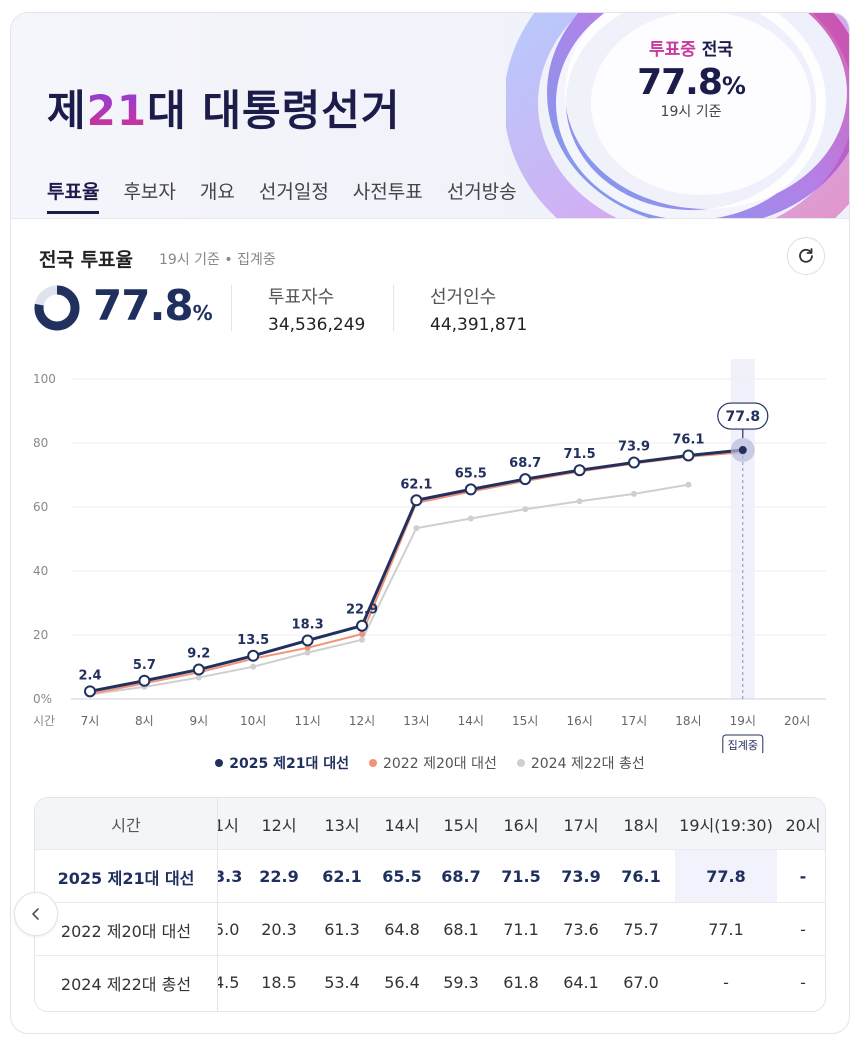 The image size is (856, 1045). Describe the element at coordinates (342, 929) in the screenshot. I see `table-cell: 61.3` at that location.